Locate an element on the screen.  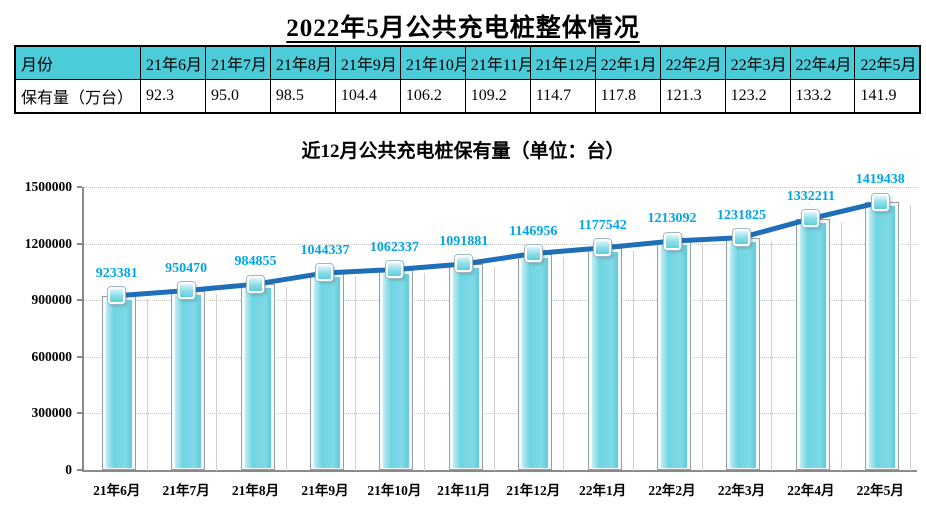
table-header-cell: 22年2月 is located at coordinates (692, 62).